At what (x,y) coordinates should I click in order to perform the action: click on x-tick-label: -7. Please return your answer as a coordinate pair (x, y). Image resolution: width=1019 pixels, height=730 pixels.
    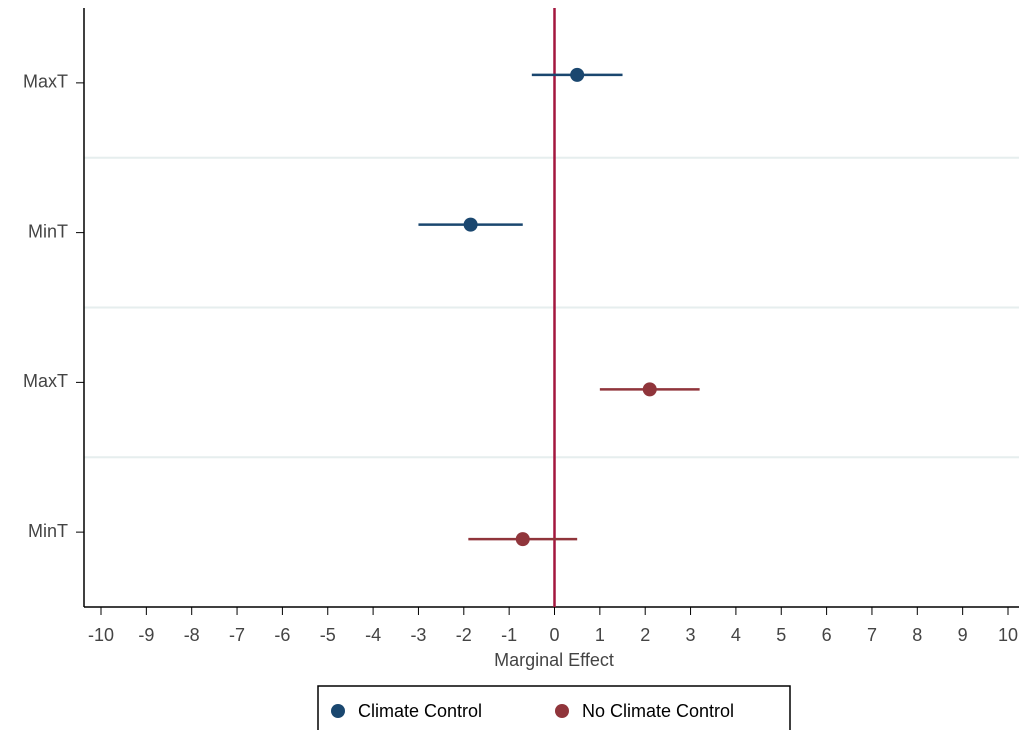
    Looking at the image, I should click on (237, 635).